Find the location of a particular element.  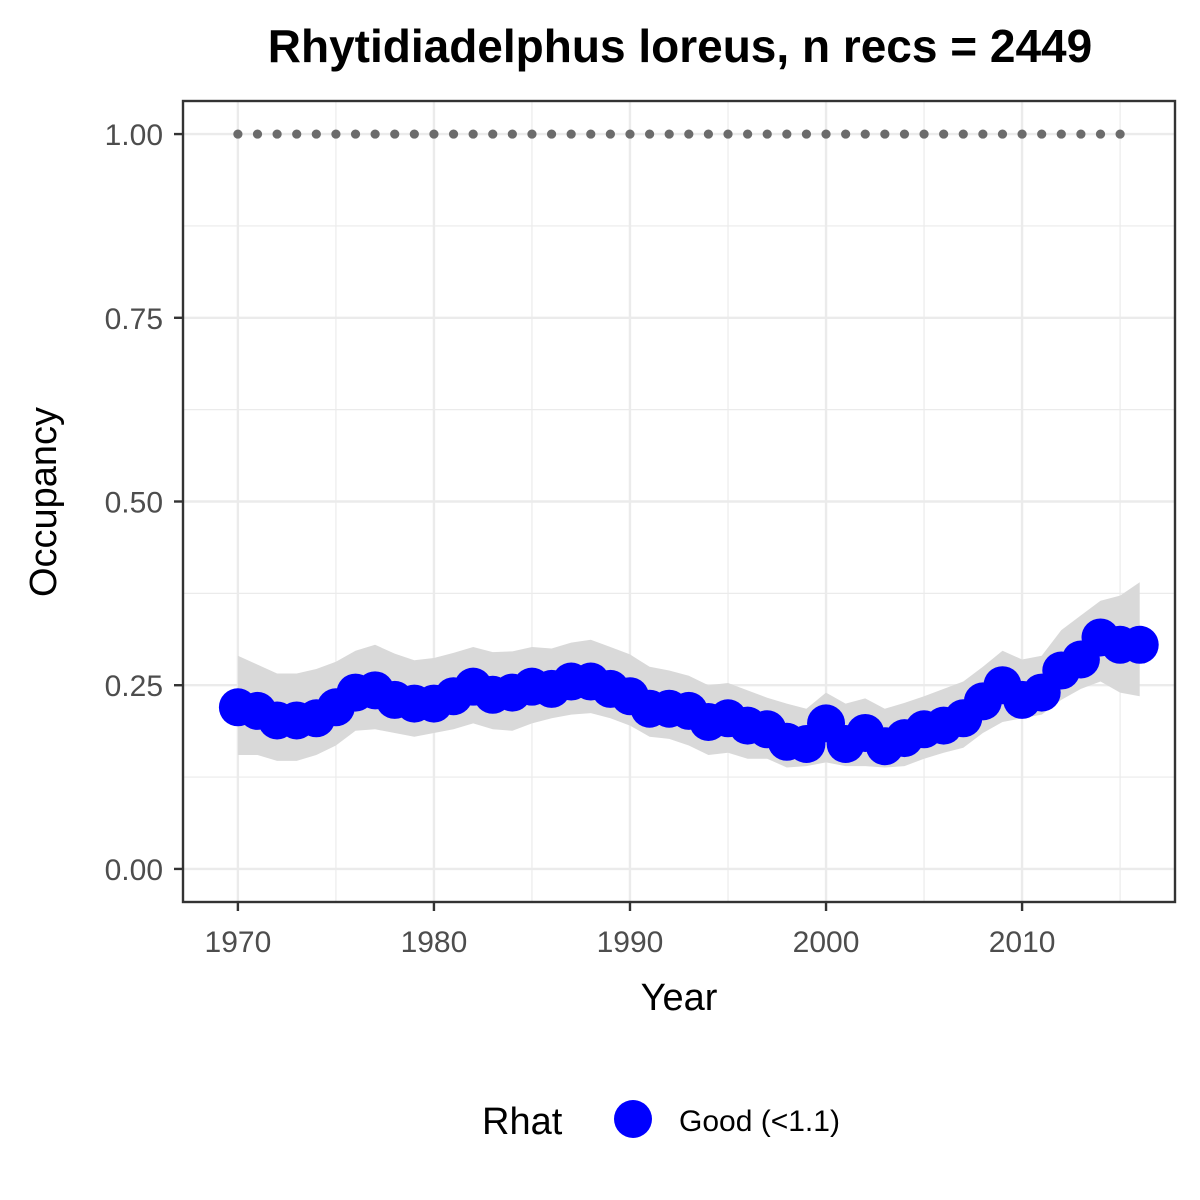

y-axis: 0.00 0.25 0.50 0.75 1.00 is located at coordinates (144, 503).